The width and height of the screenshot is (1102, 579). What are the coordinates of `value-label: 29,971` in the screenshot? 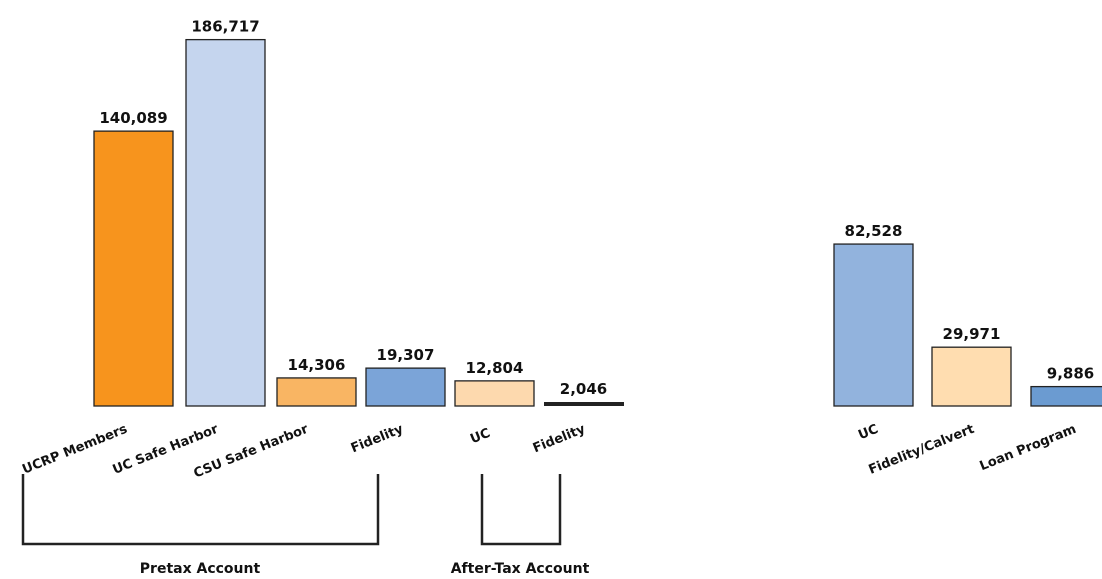 It's located at (972, 334).